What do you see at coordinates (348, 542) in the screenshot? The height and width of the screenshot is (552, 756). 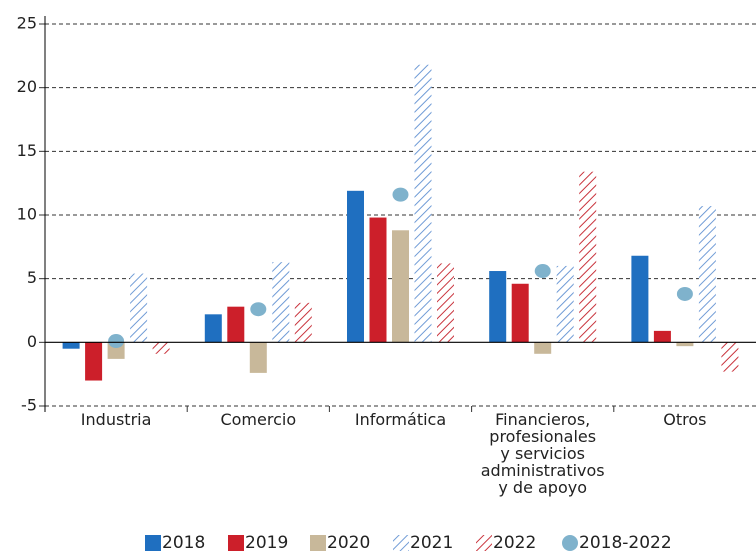 I see `legend-label: 2020` at bounding box center [348, 542].